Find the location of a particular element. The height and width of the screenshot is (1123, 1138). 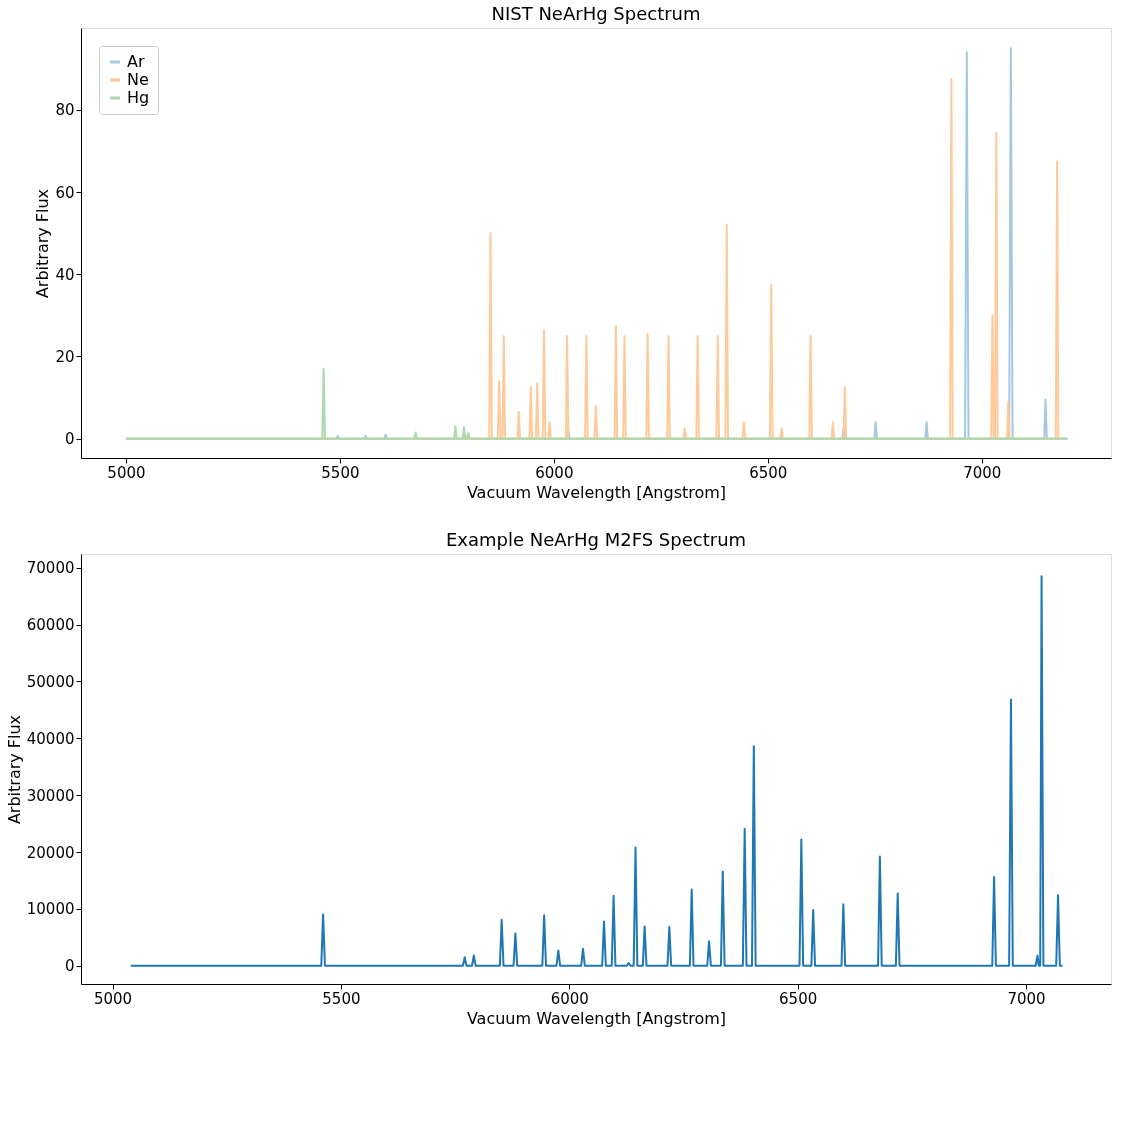

y-tick-label: 50000 is located at coordinates (50, 681).